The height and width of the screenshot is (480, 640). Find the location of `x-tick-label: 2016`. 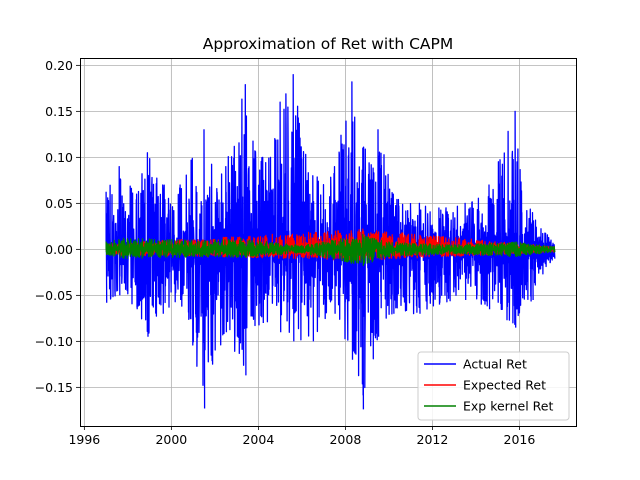

x-tick-label: 2016 is located at coordinates (520, 439).